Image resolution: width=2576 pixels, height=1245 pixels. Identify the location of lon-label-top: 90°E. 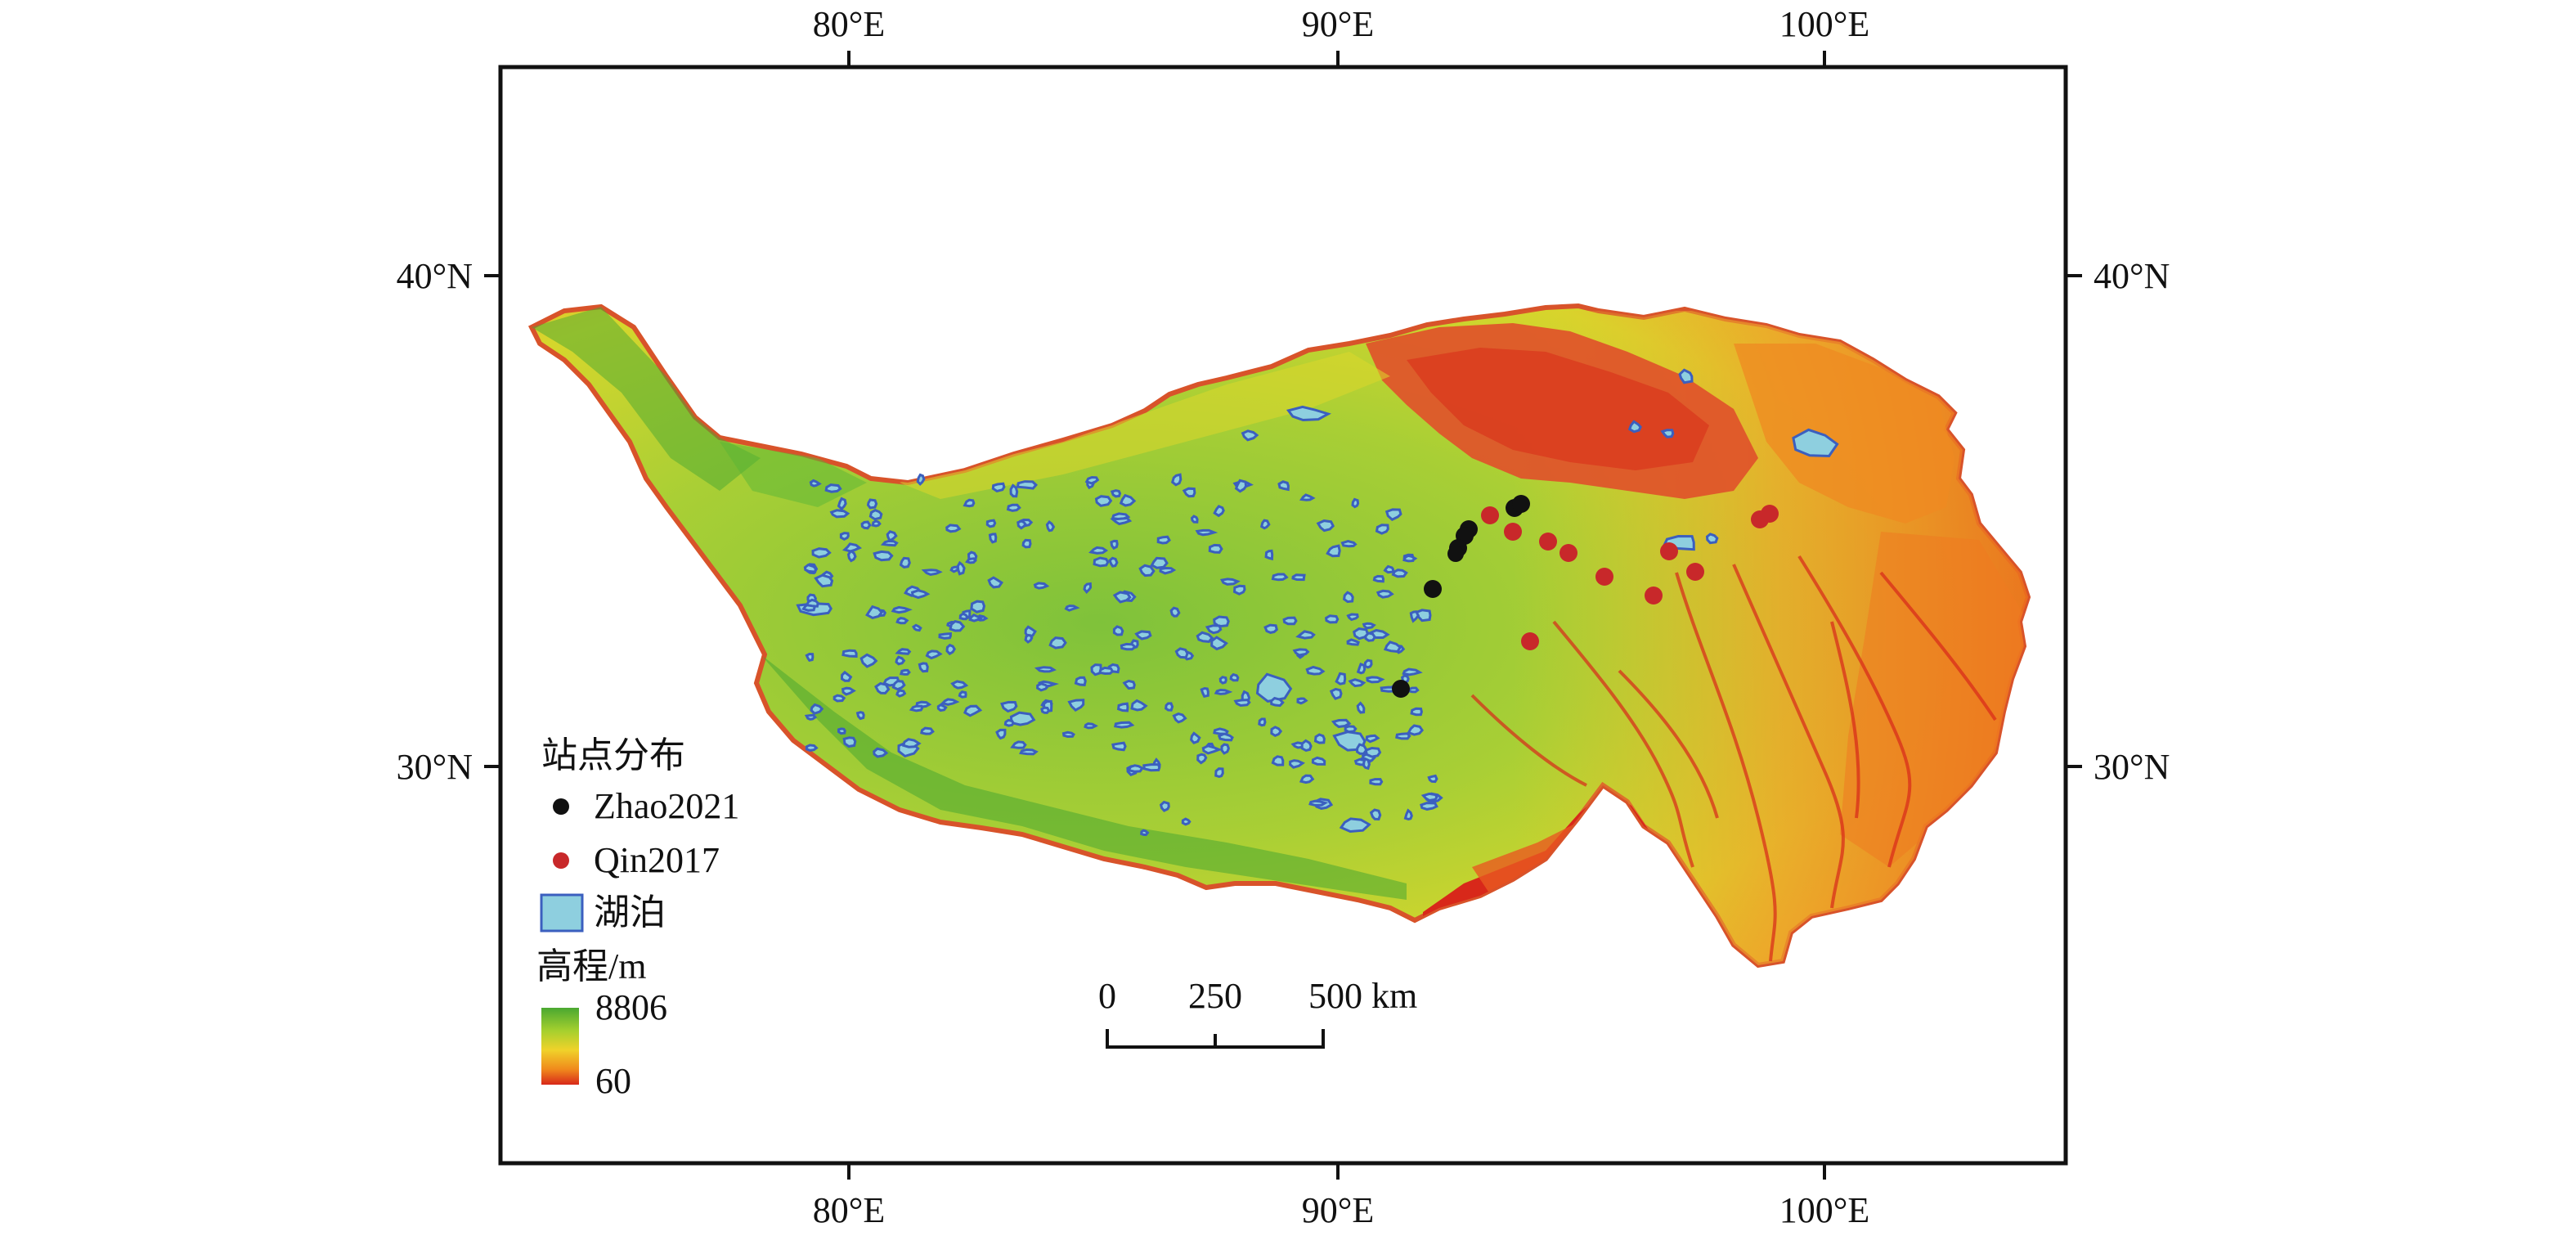
(1338, 24).